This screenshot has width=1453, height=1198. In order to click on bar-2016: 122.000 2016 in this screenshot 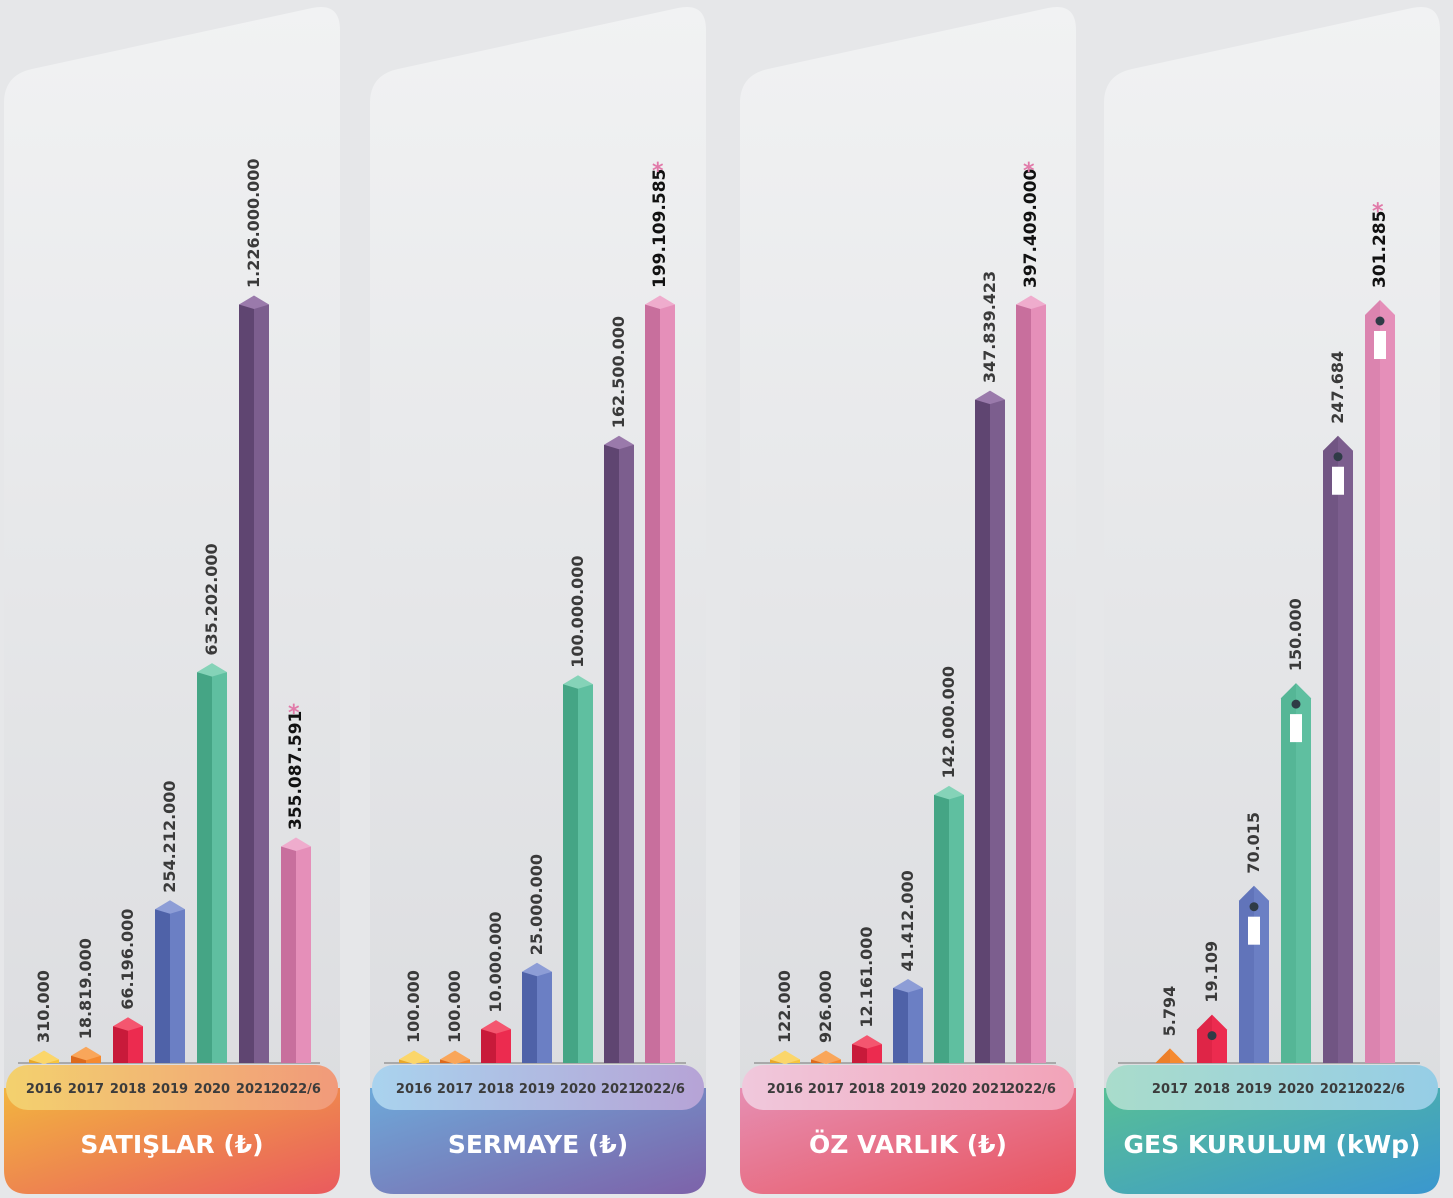, I will do `click(785, 1033)`.